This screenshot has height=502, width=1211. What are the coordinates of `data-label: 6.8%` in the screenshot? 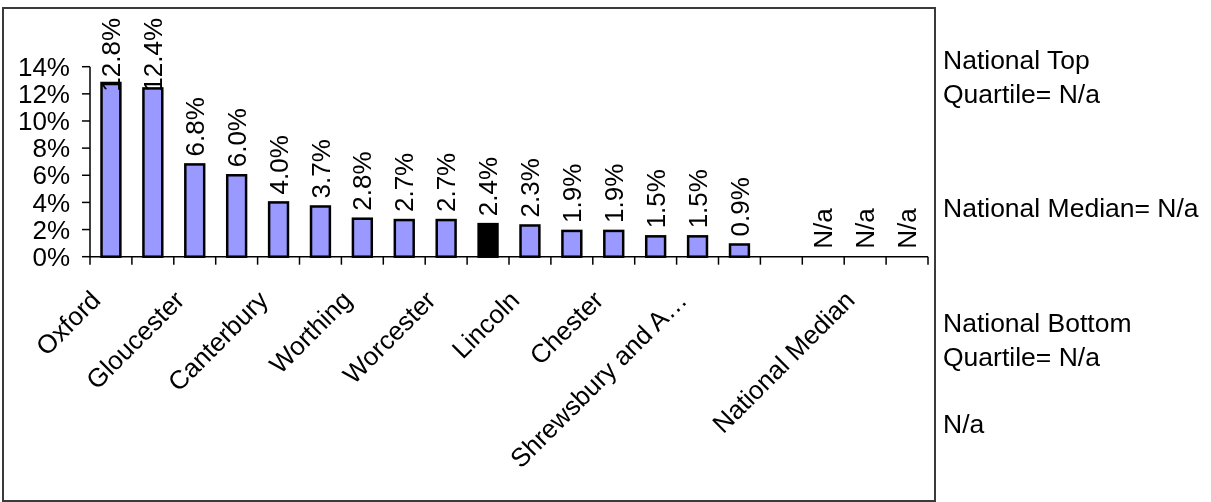 It's located at (194, 127).